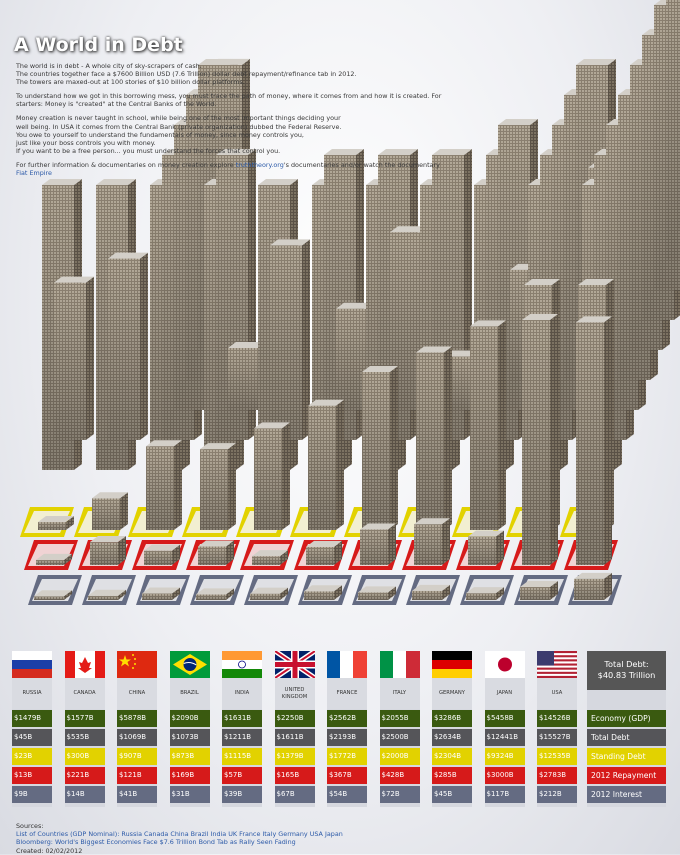 The image size is (680, 855). Describe the element at coordinates (504, 756) in the screenshot. I see `value-cell: $9324B` at that location.